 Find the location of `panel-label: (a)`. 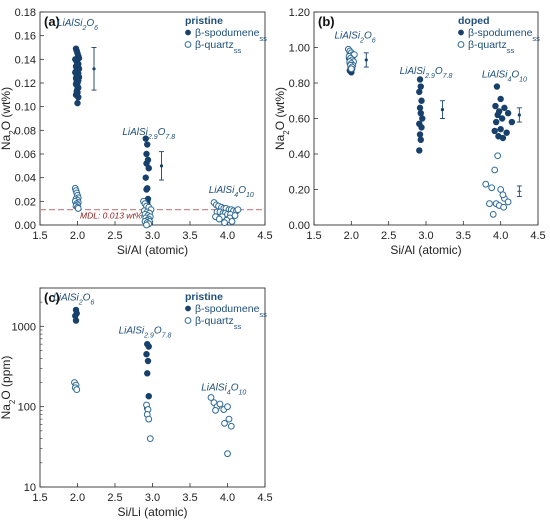

panel-label: (a) is located at coordinates (52, 21).